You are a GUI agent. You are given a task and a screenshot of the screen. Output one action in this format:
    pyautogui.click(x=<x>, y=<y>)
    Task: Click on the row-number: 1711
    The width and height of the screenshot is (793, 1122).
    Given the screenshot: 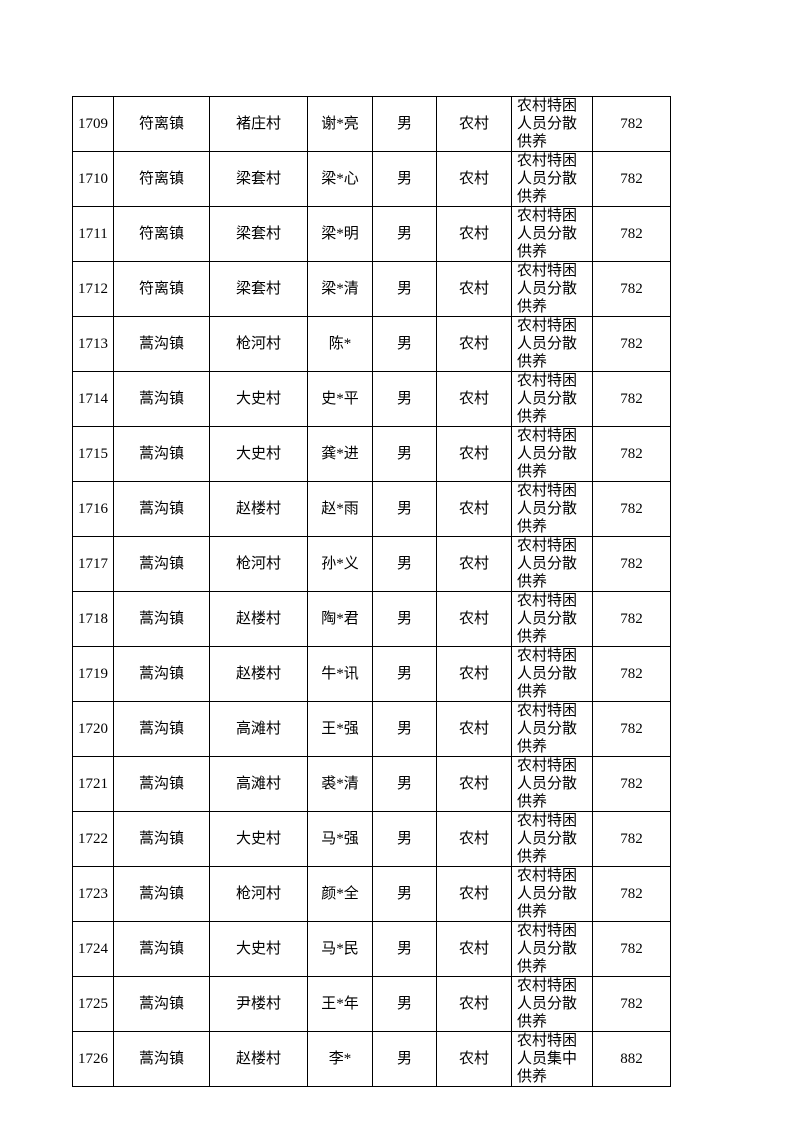 What is the action you would take?
    pyautogui.click(x=93, y=234)
    